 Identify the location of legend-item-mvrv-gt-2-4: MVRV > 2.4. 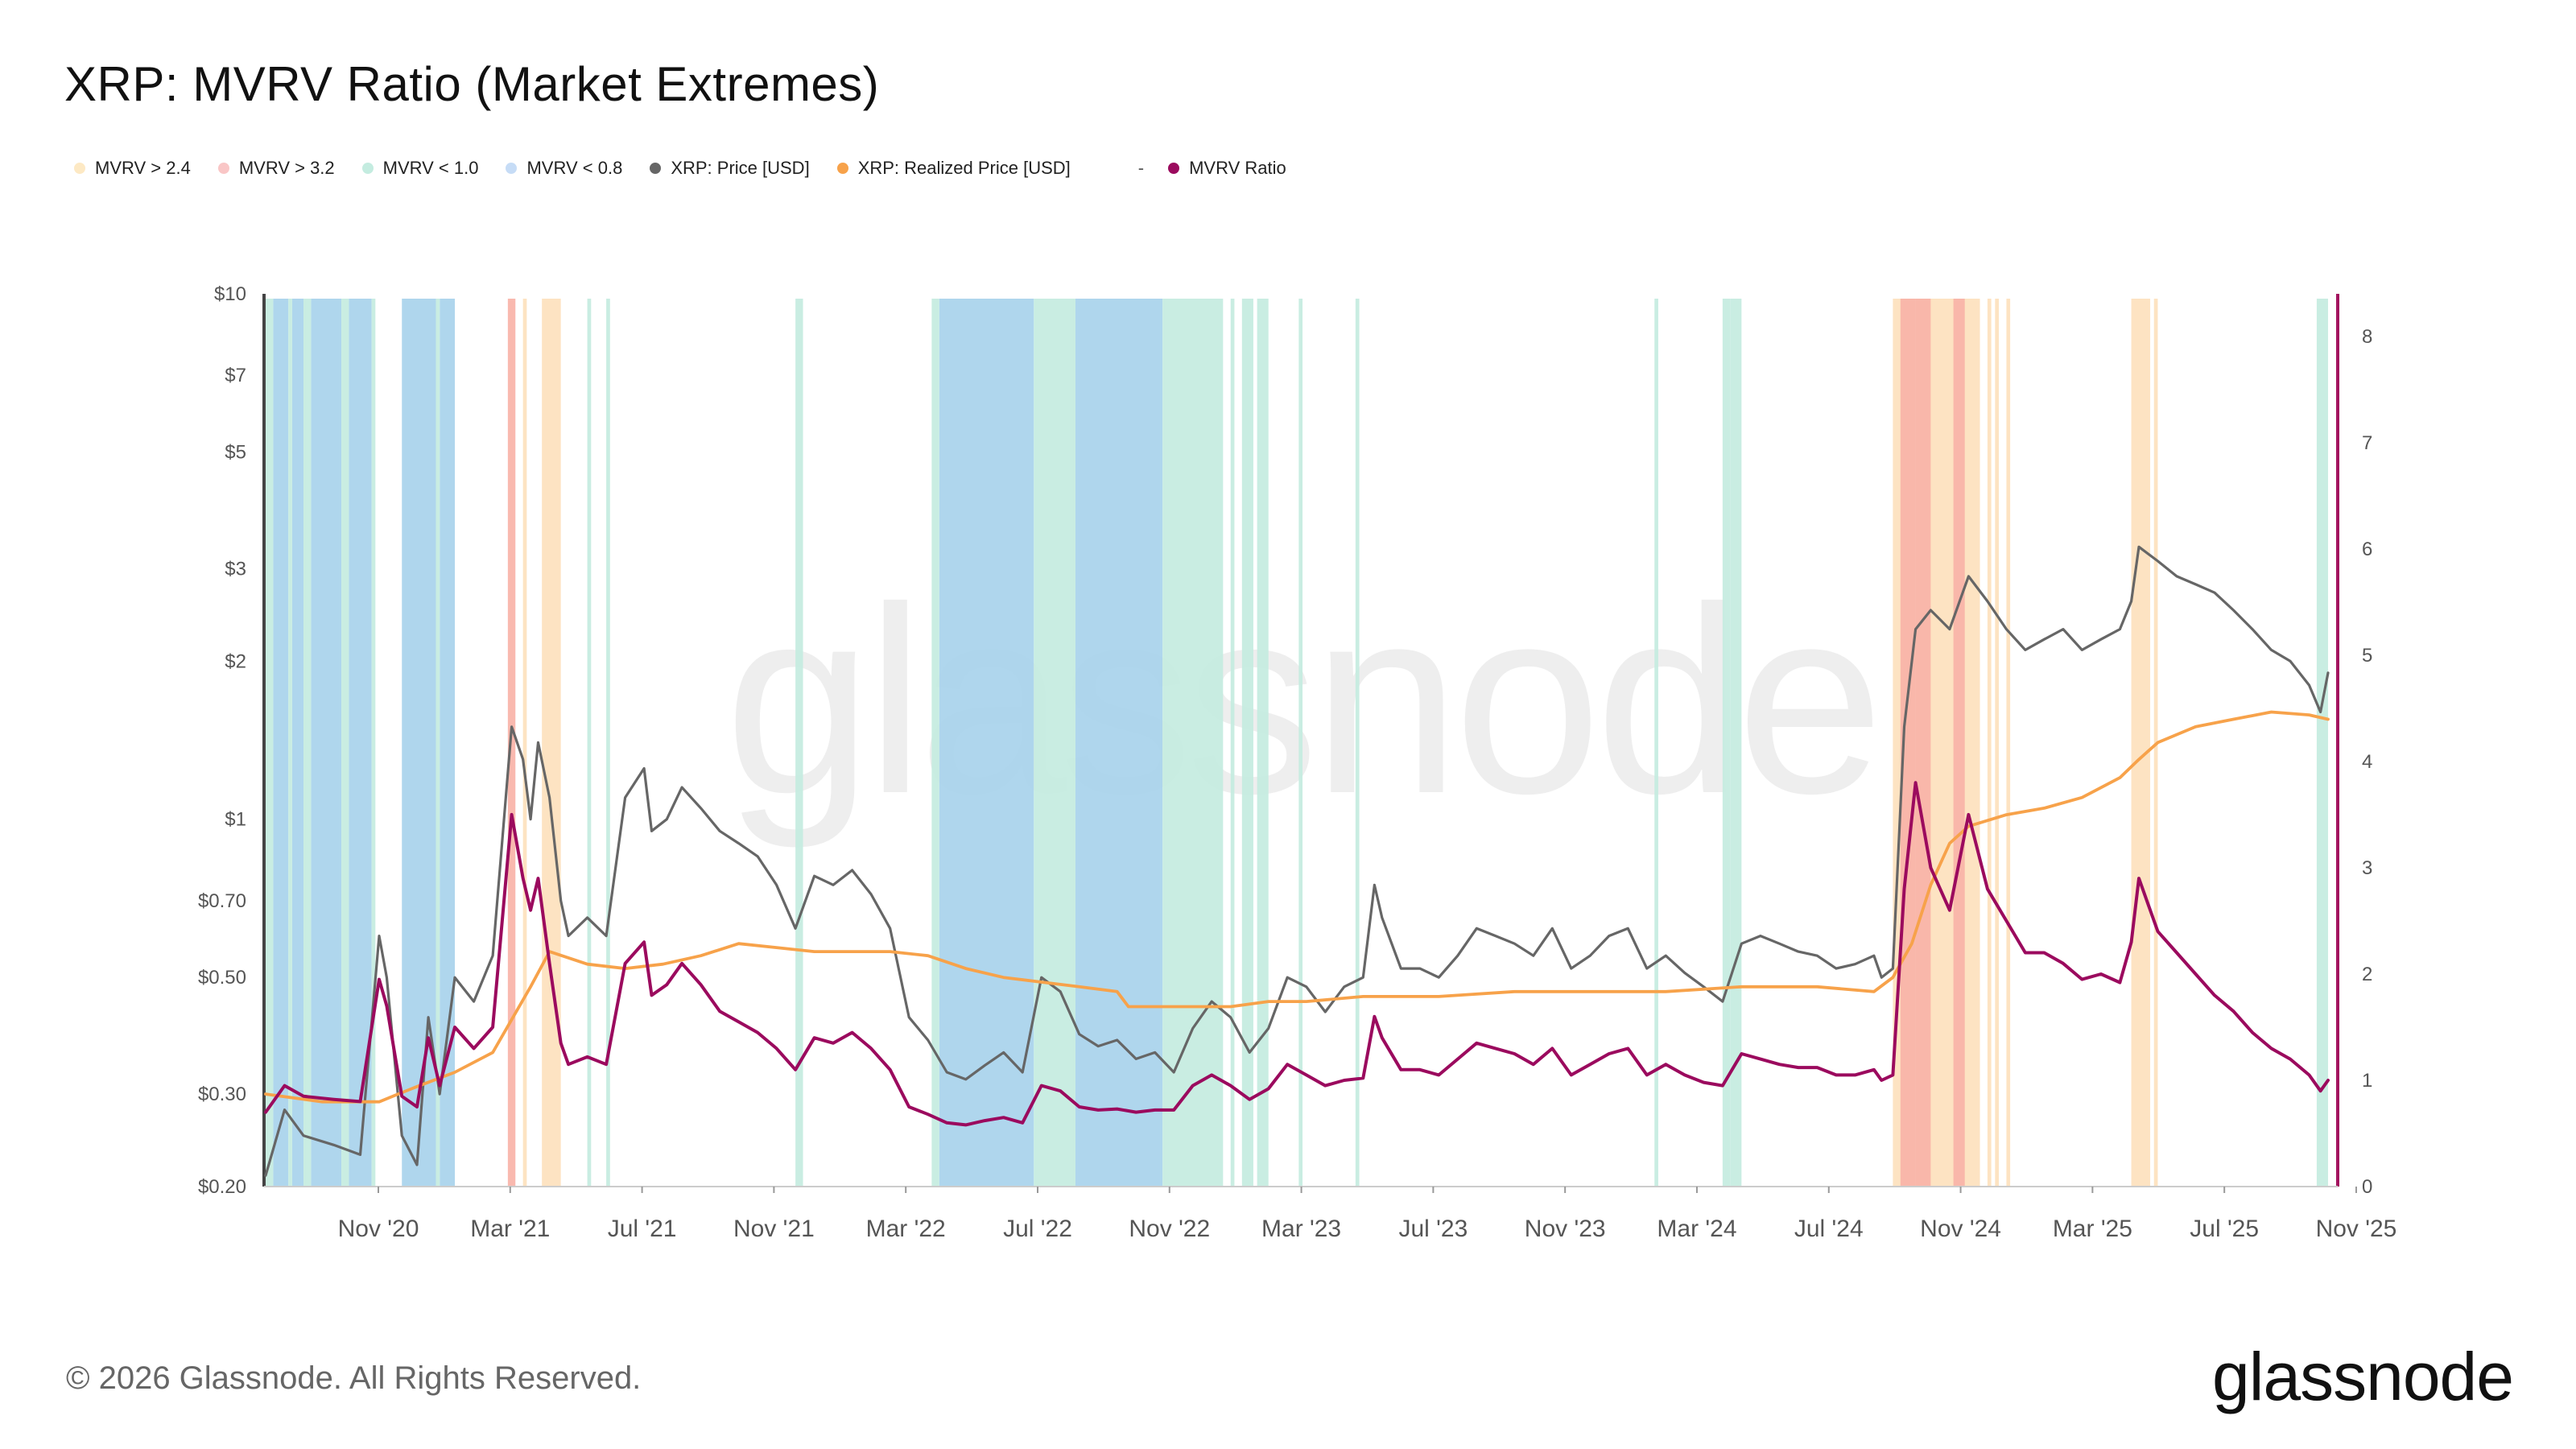
(132, 168).